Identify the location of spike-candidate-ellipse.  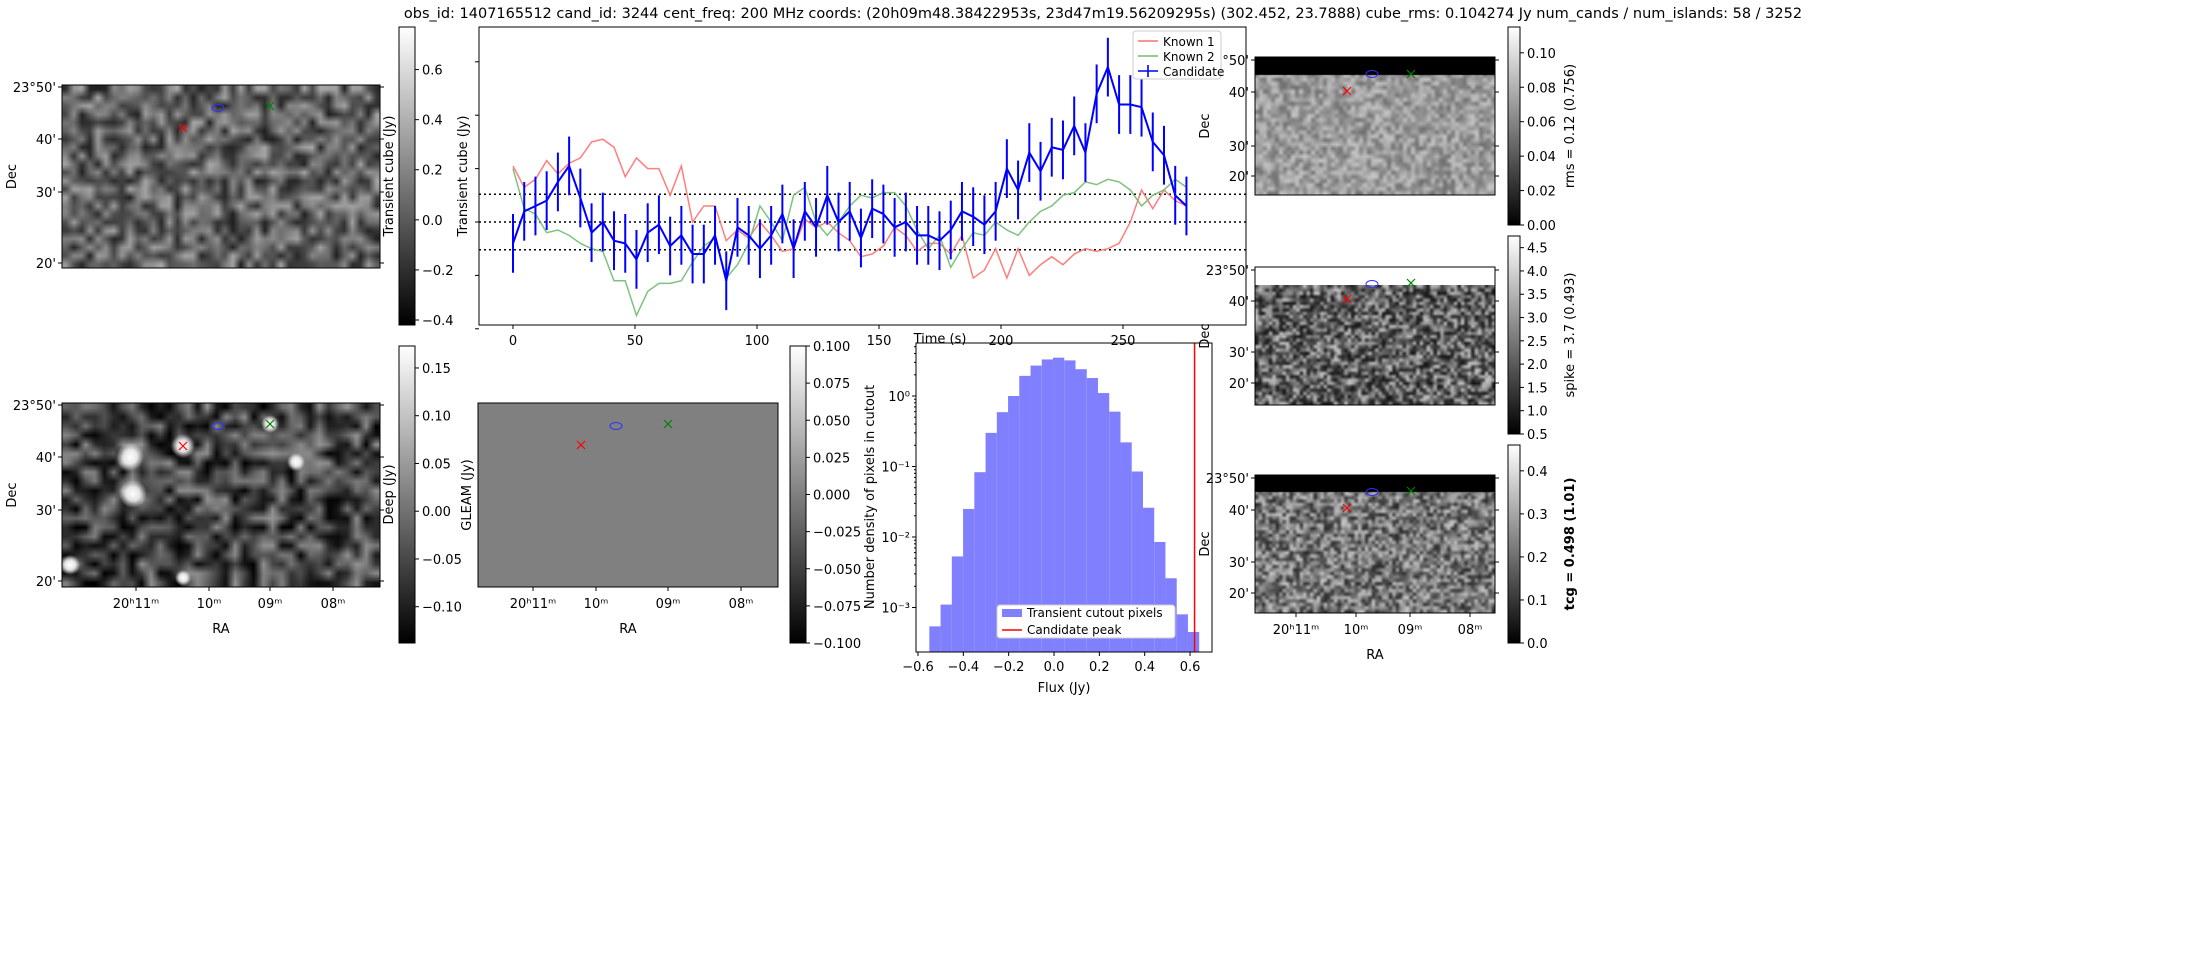
(1372, 284).